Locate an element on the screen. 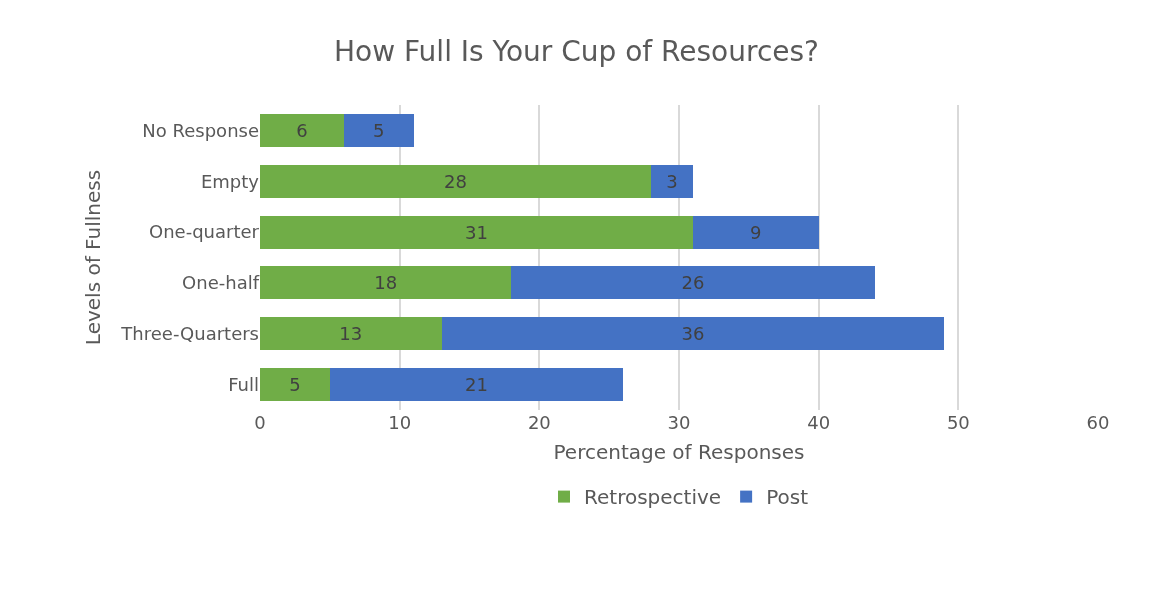 This screenshot has height=595, width=1153. x-tick-label: 20 is located at coordinates (539, 422).